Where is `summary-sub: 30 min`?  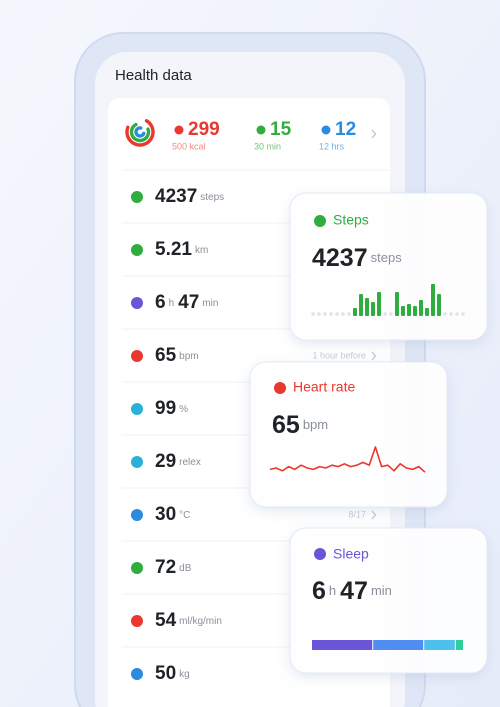
summary-sub: 30 min is located at coordinates (267, 146).